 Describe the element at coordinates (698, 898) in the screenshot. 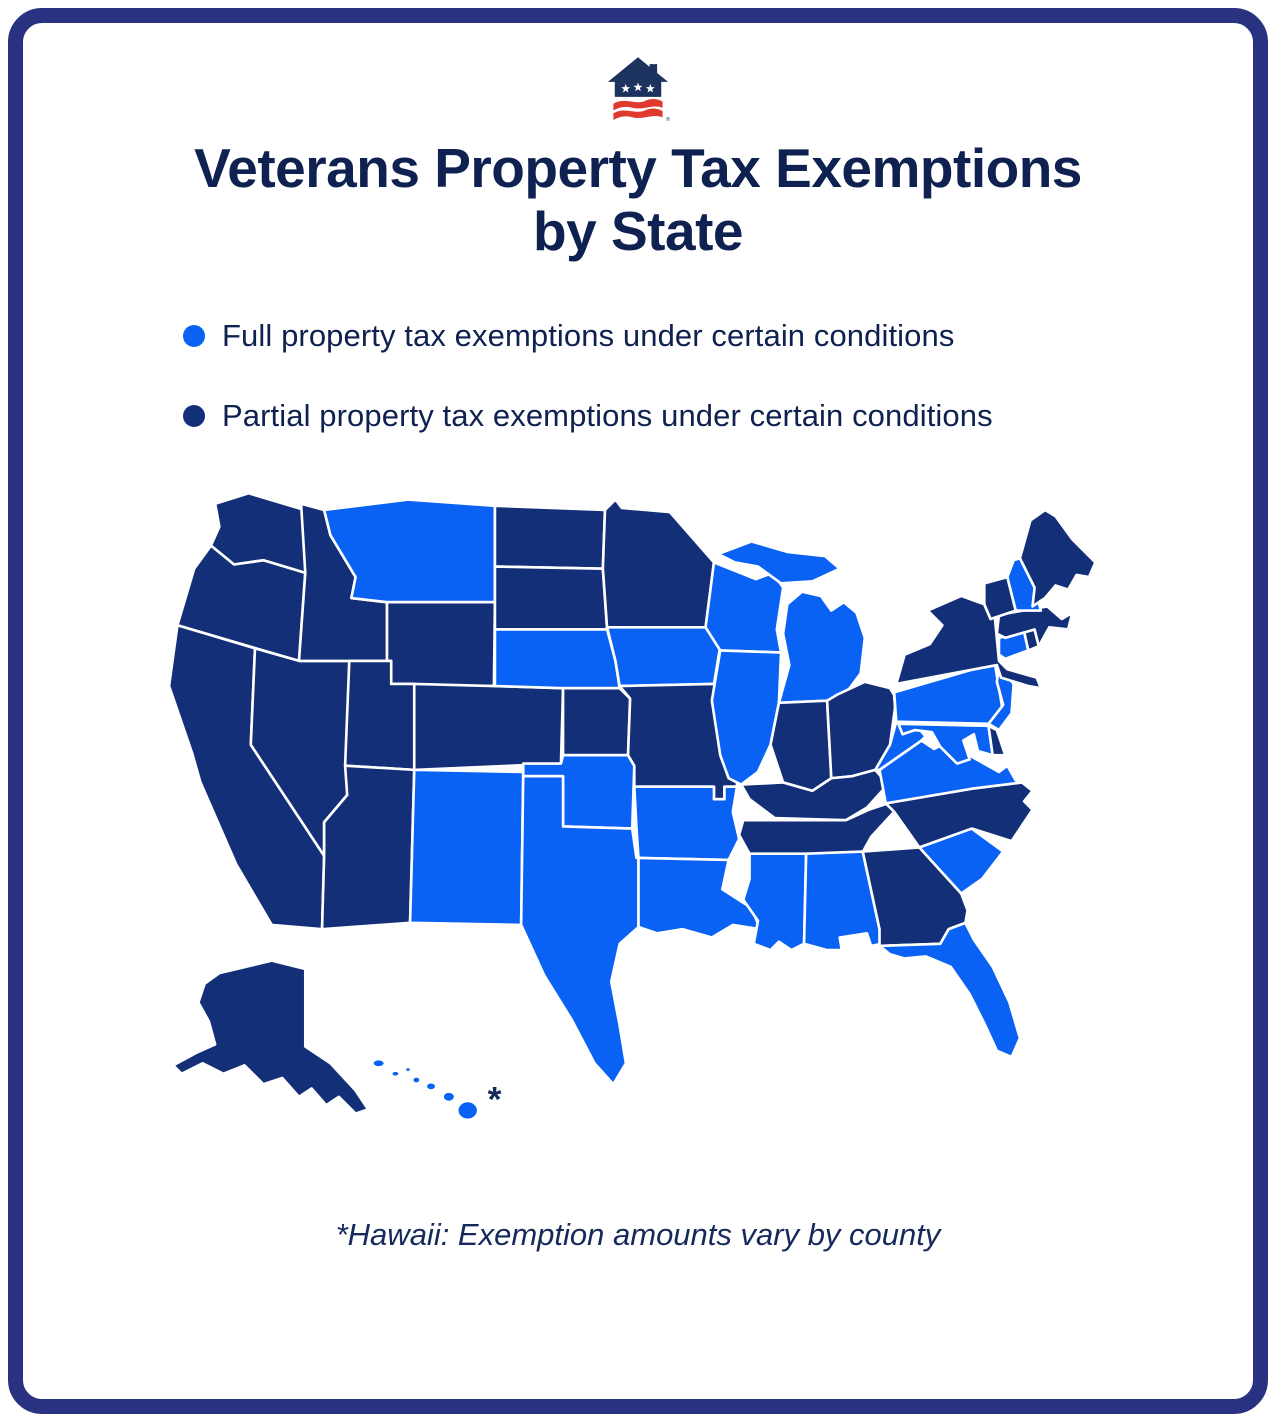

I see `state-louisiana: Louisiana` at that location.